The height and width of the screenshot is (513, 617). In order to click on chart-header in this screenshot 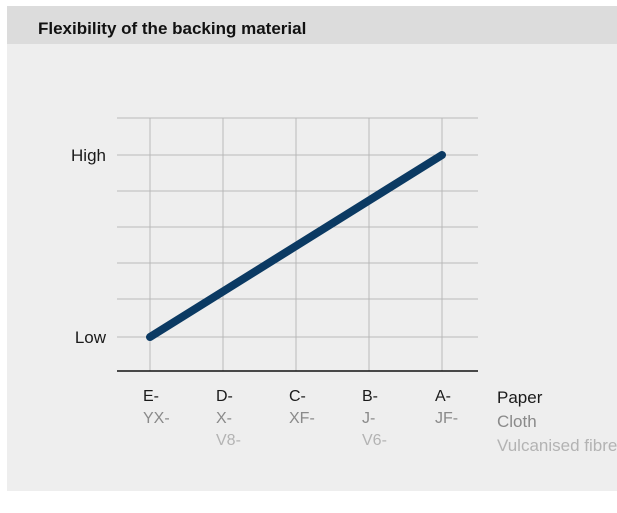, I will do `click(312, 25)`.